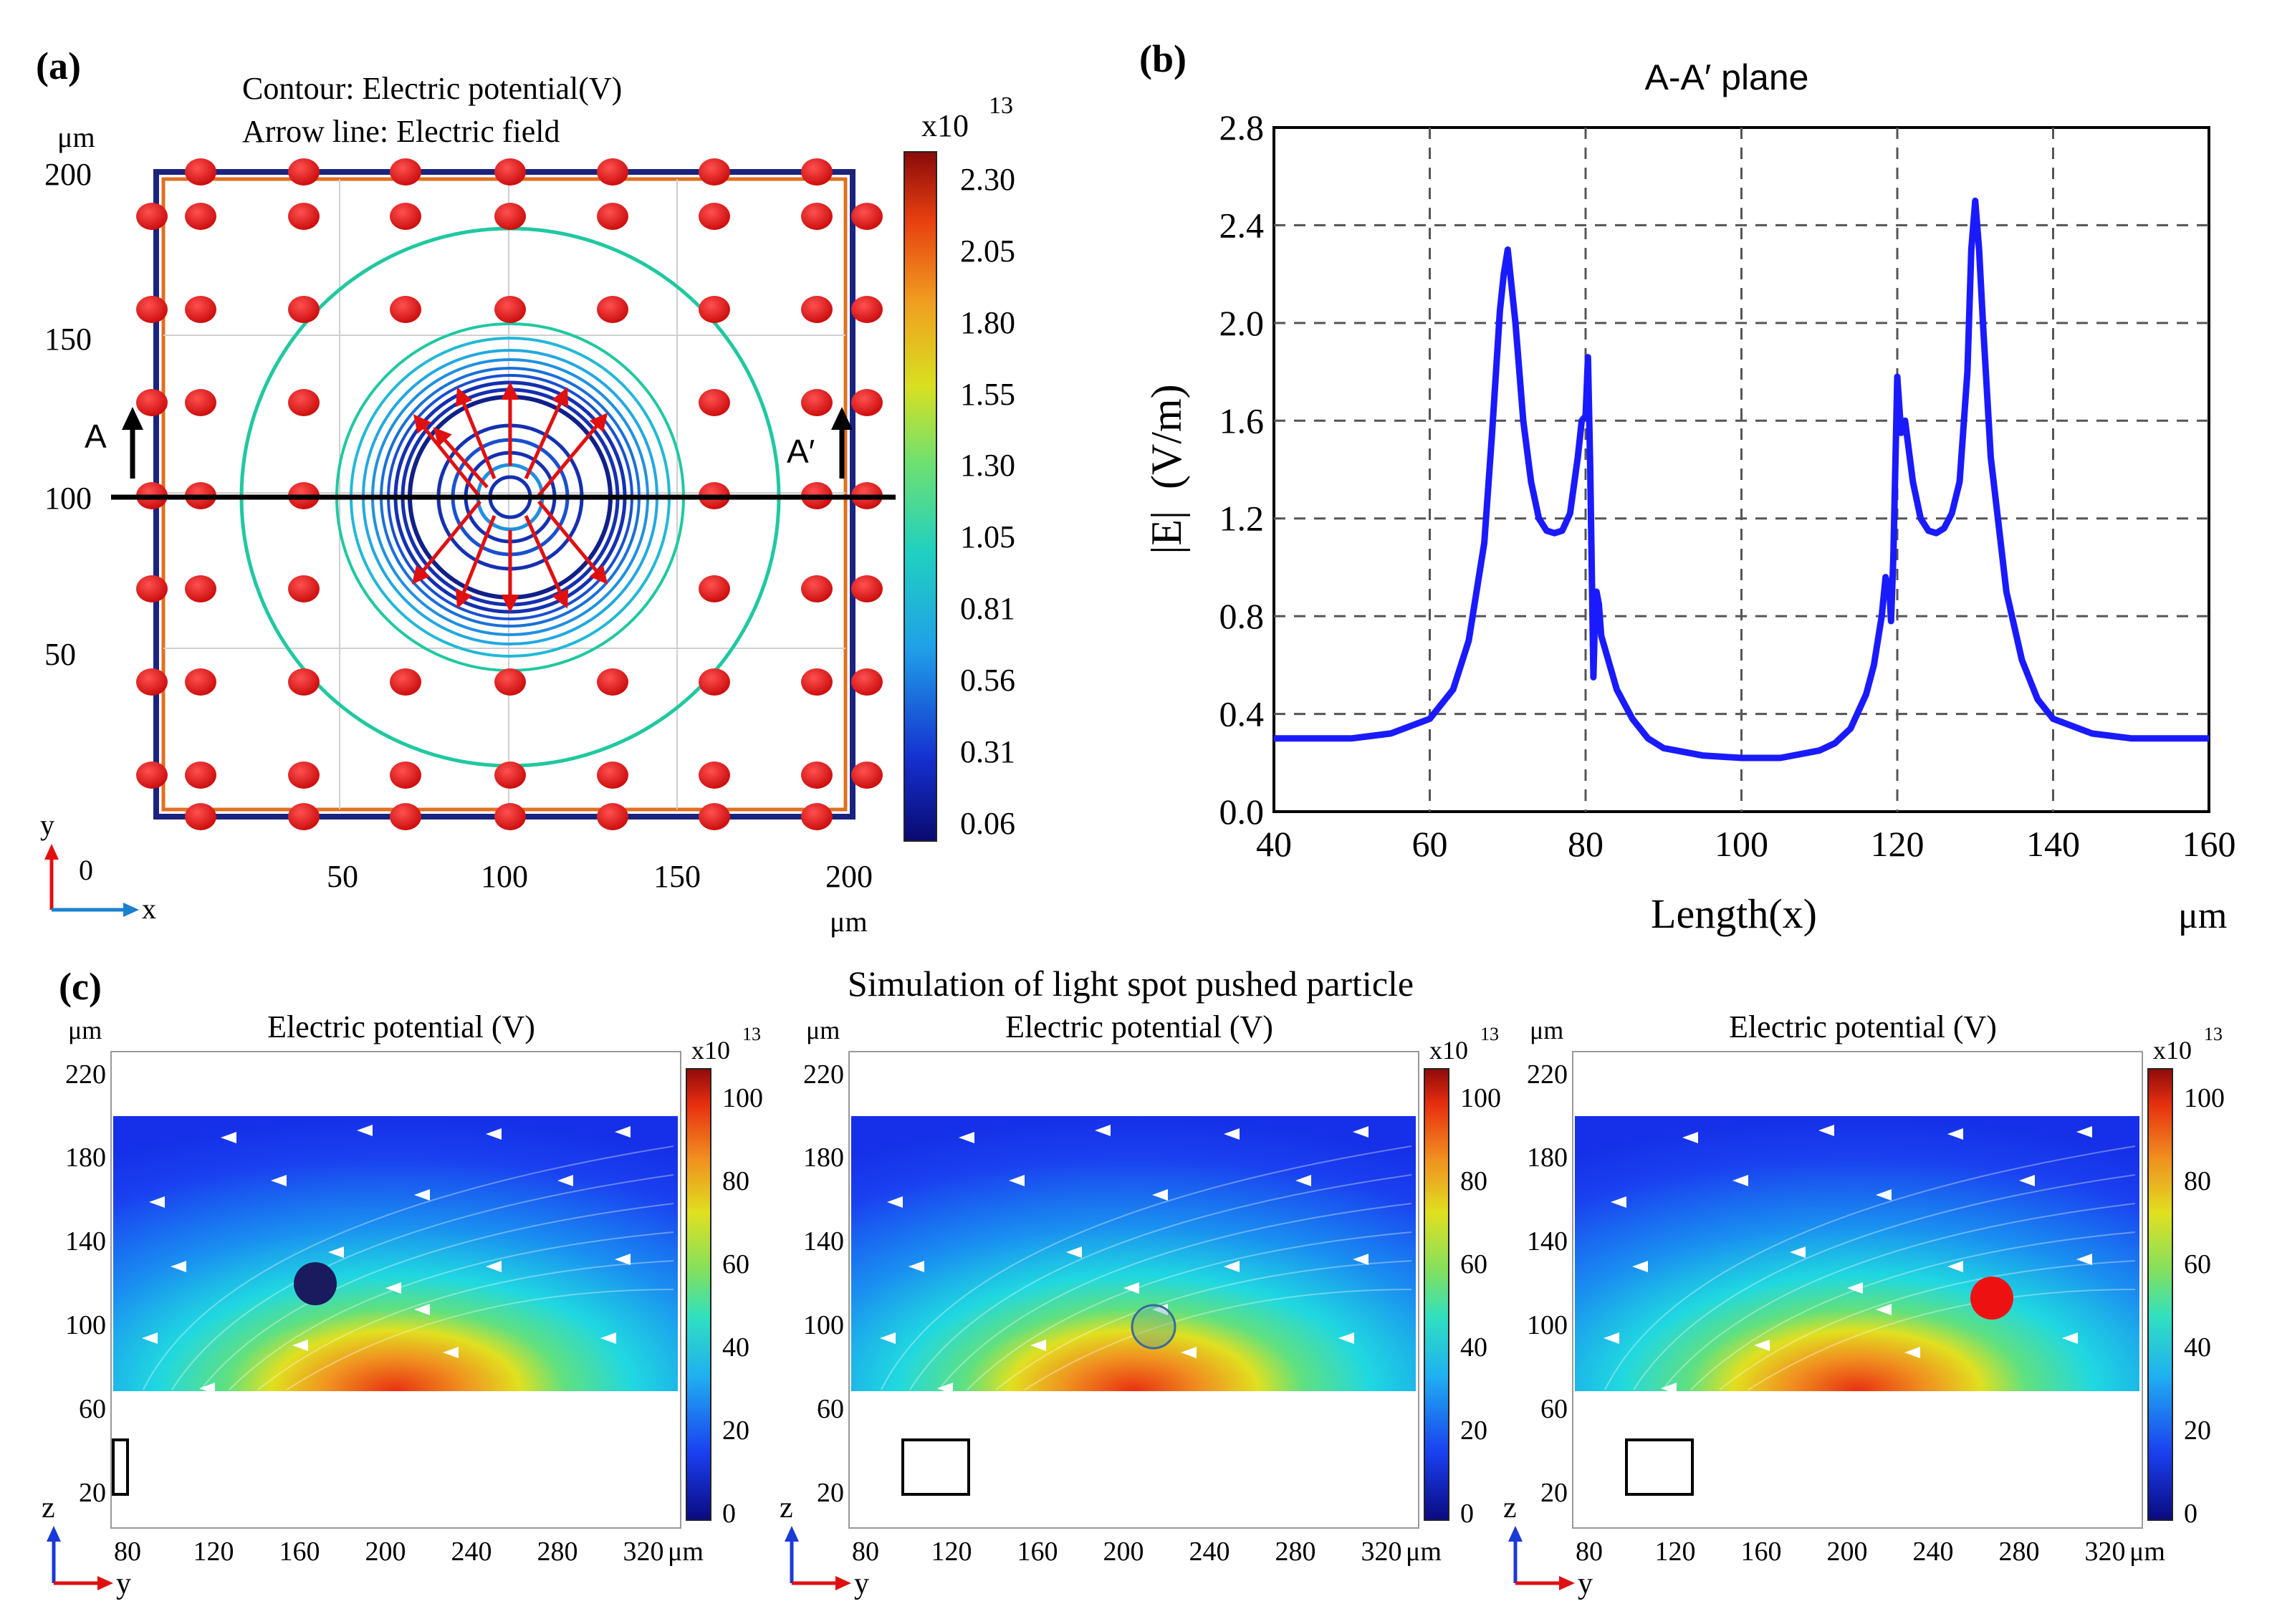 Image resolution: width=2272 pixels, height=1624 pixels. I want to click on colorbar-exponent-sup: 13, so click(2213, 1034).